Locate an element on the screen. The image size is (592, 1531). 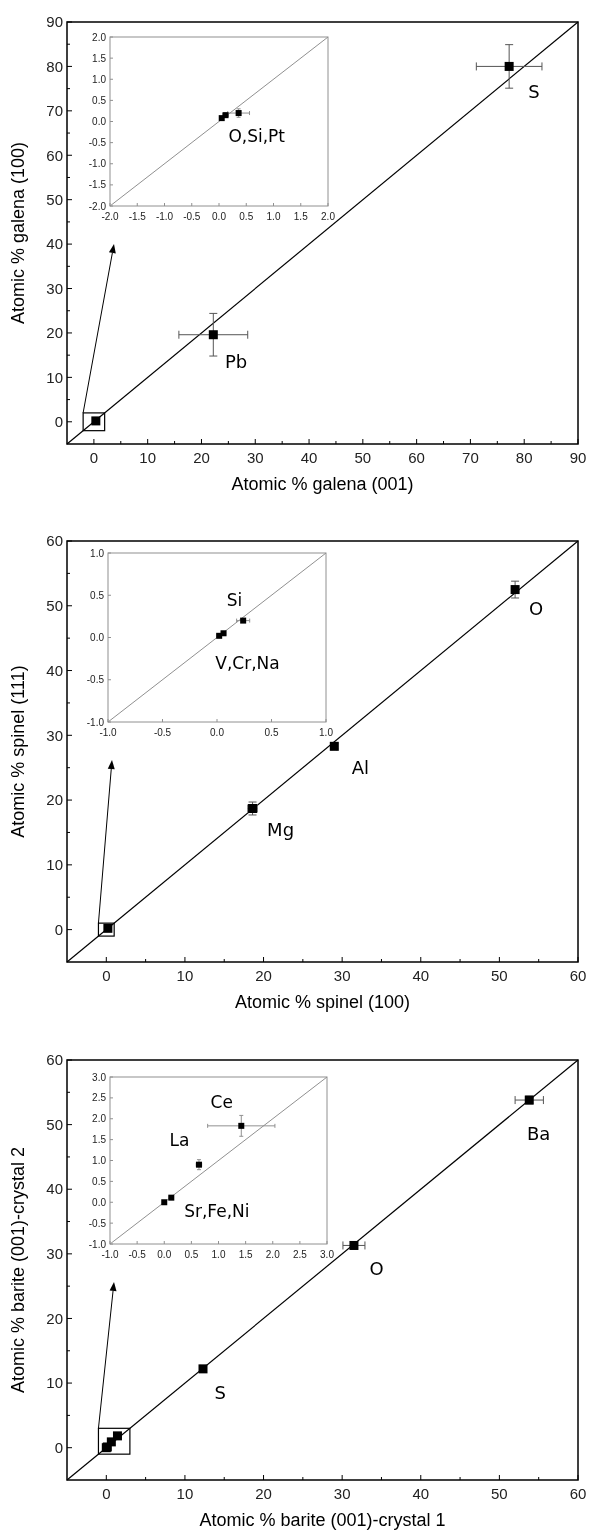
y-tick-label: 3.0 is located at coordinates (99, 1077).